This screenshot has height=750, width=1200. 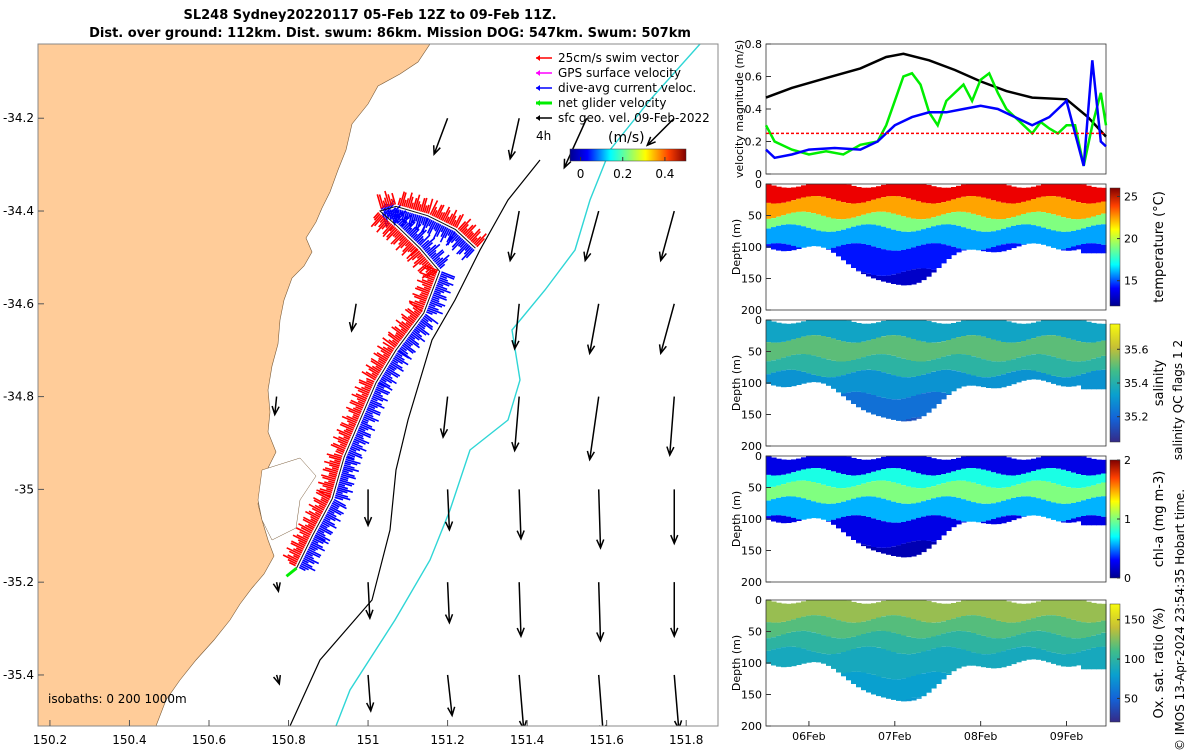 What do you see at coordinates (368, 740) in the screenshot?
I see `map-x-tick-label: 151` at bounding box center [368, 740].